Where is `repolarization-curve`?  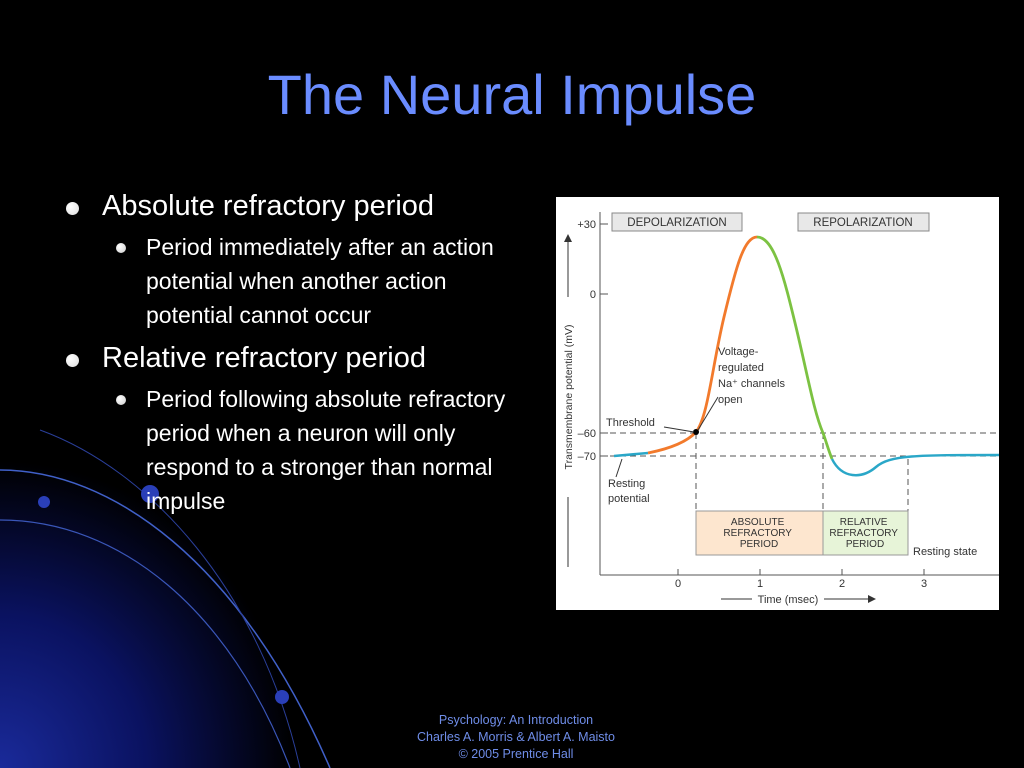
repolarization-curve is located at coordinates (795, 347).